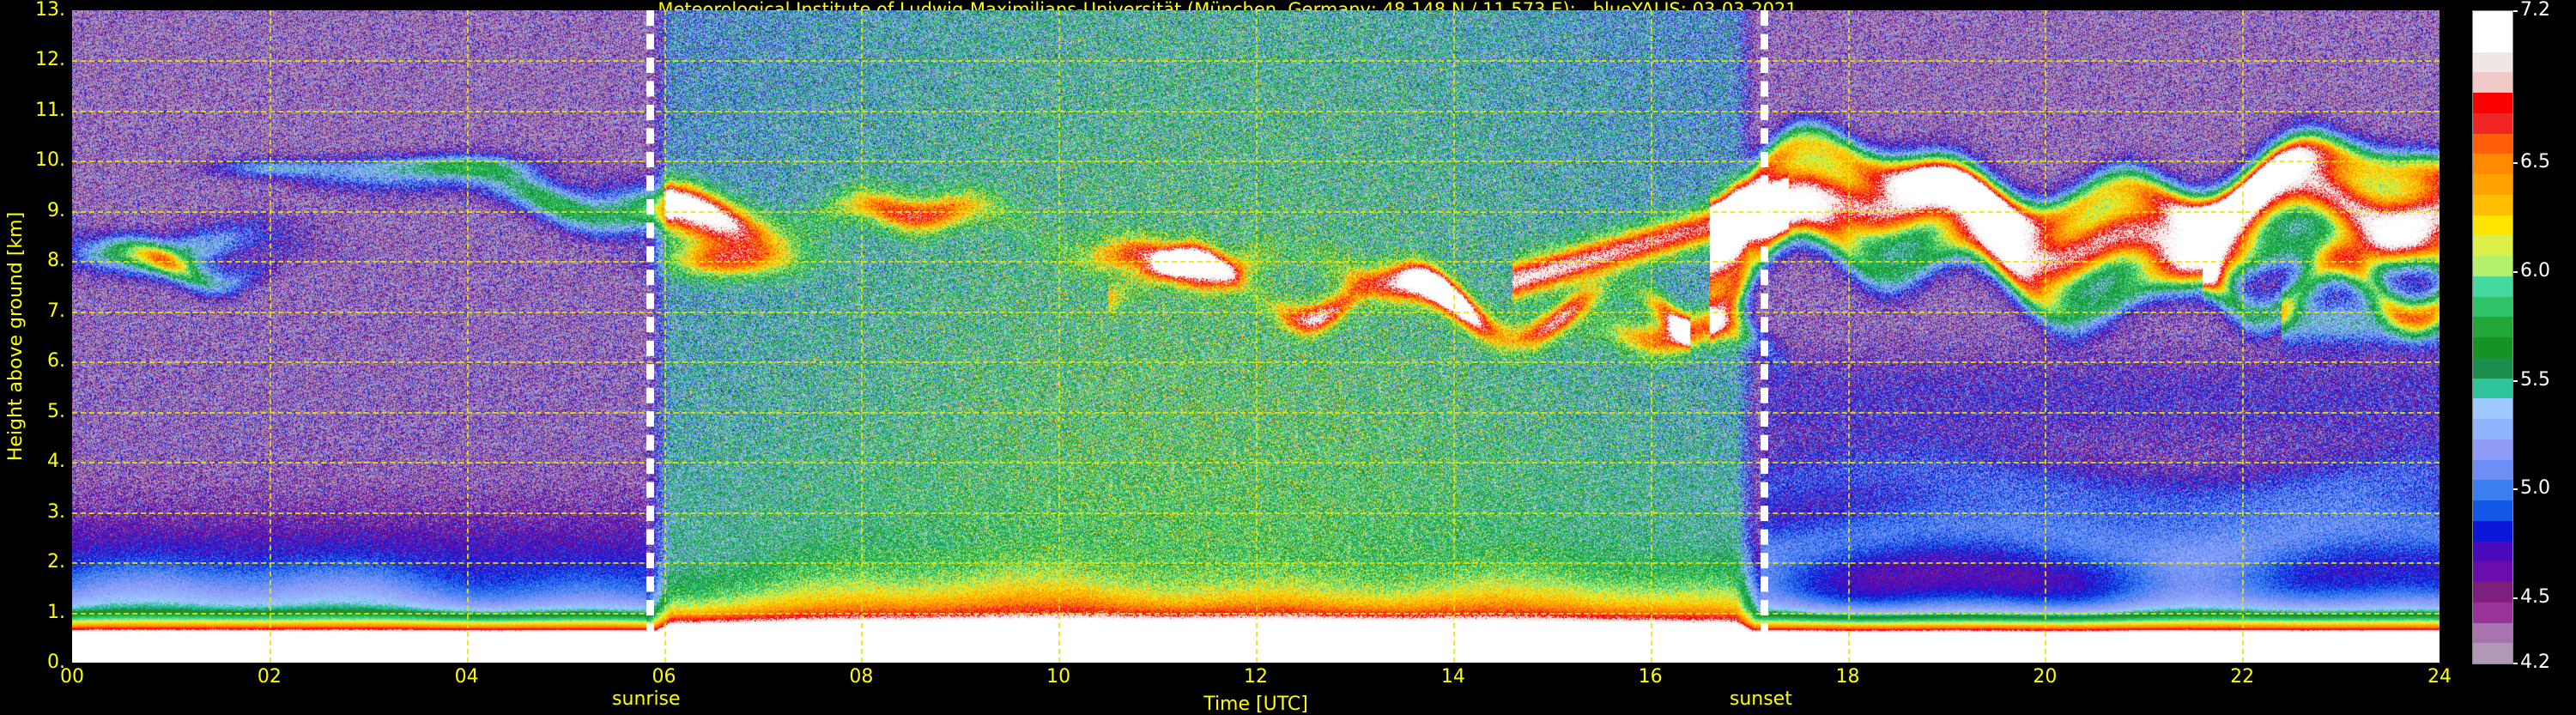 This screenshot has height=715, width=2576. What do you see at coordinates (466, 677) in the screenshot?
I see `x-tick-label: 04` at bounding box center [466, 677].